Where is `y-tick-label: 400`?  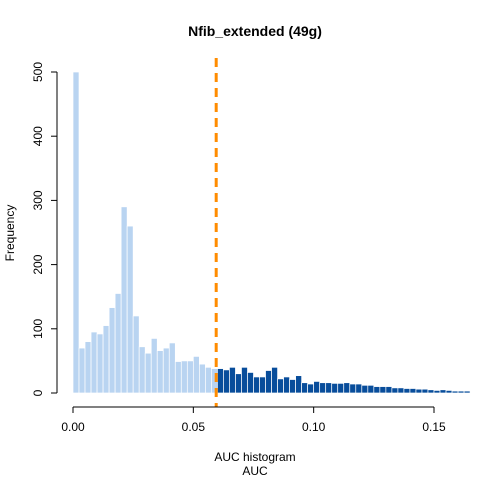
y-tick-label: 400 is located at coordinates (38, 136).